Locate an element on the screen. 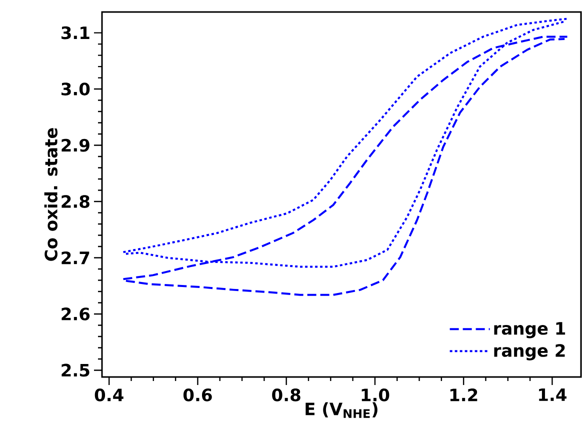 Image resolution: width=582 pixels, height=446 pixels. y-tick-label: 2.7 is located at coordinates (76, 257).